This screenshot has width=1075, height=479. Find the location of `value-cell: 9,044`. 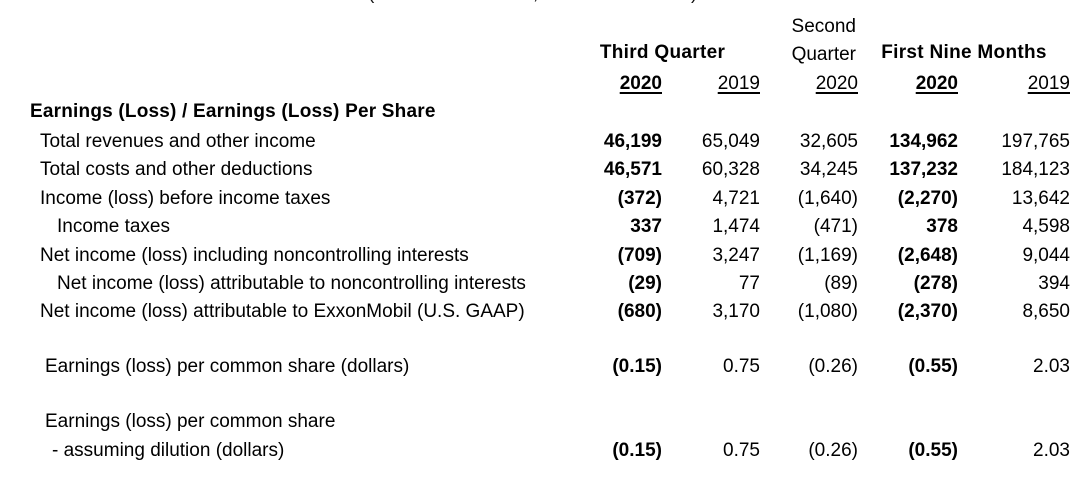

value-cell: 9,044 is located at coordinates (1046, 255).